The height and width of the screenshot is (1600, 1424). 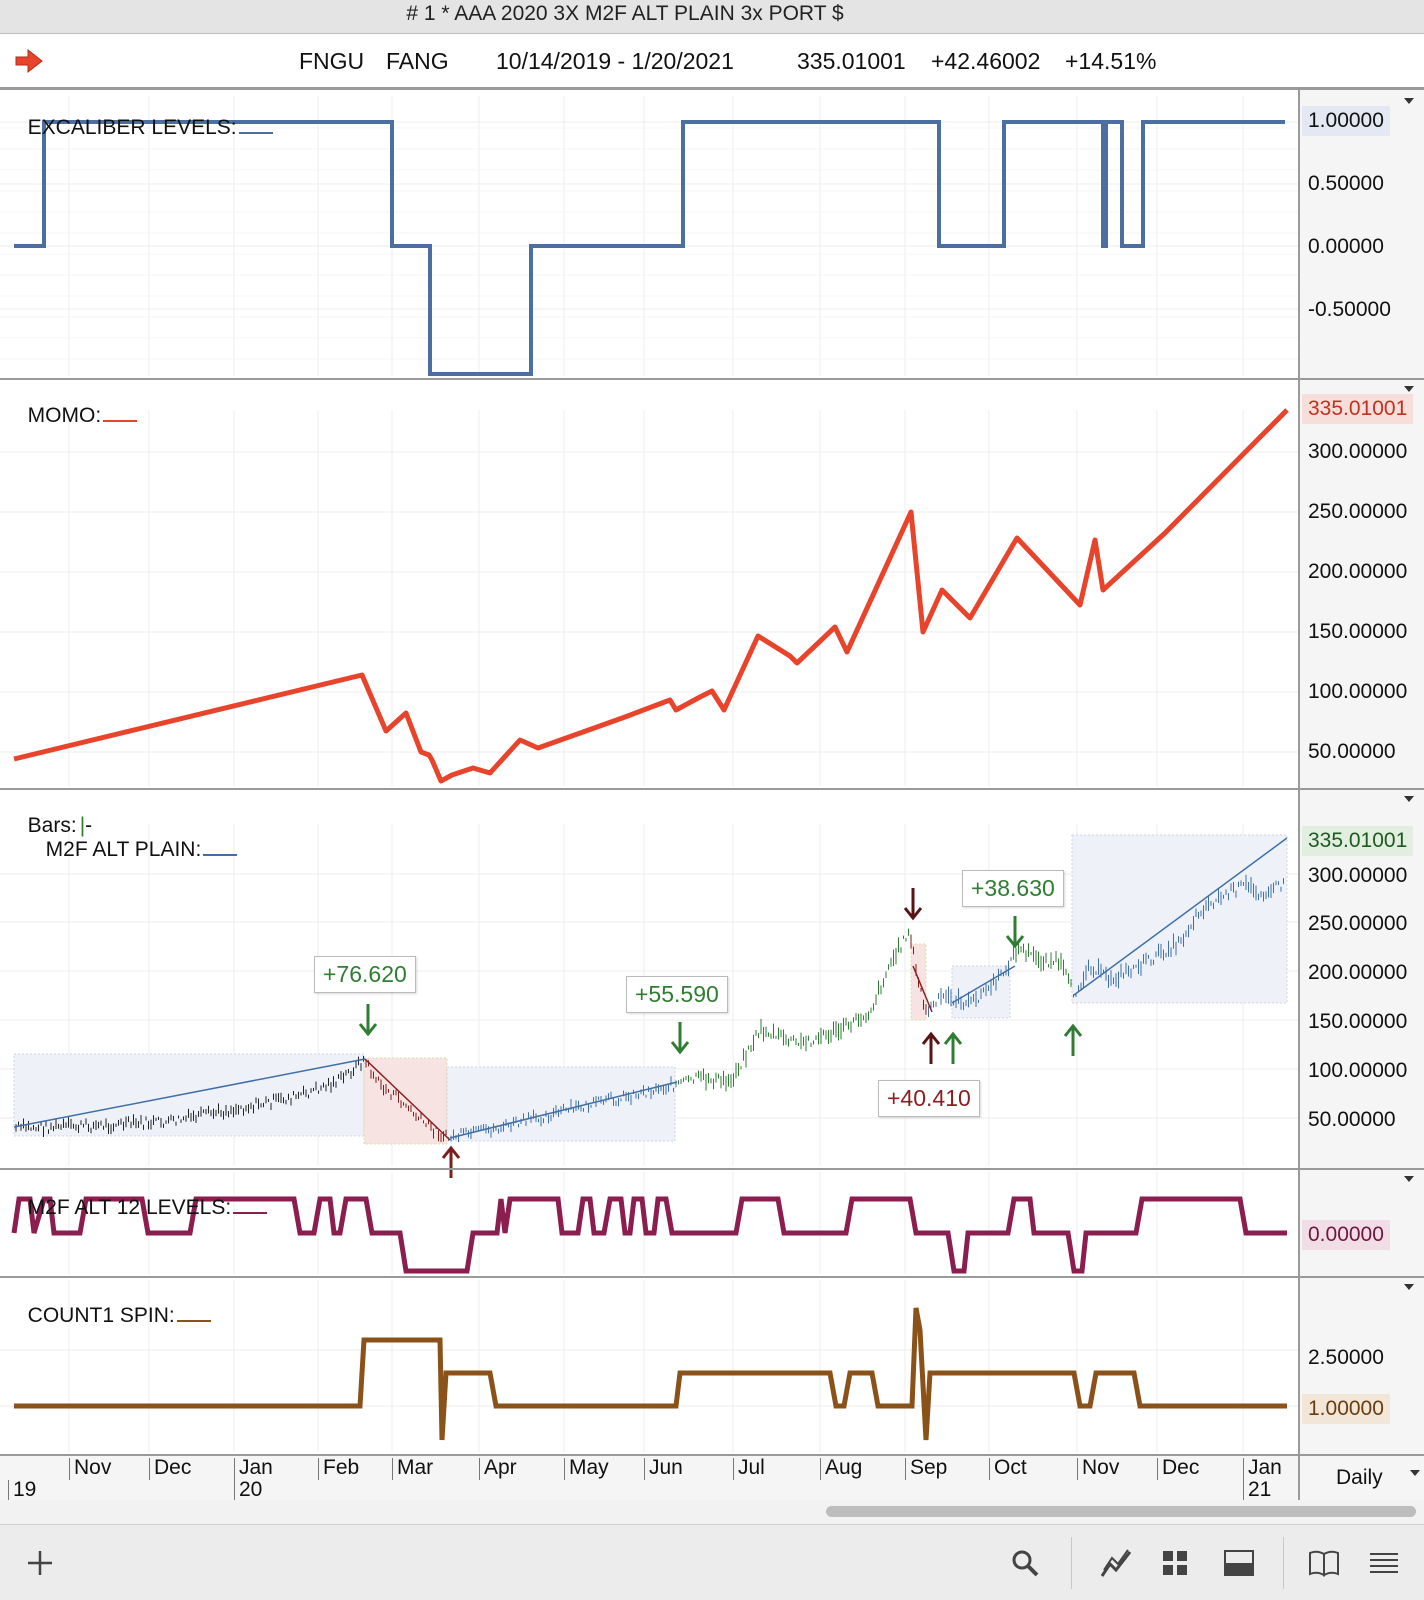 What do you see at coordinates (1346, 121) in the screenshot?
I see `excaliber-current-value: 1.00000` at bounding box center [1346, 121].